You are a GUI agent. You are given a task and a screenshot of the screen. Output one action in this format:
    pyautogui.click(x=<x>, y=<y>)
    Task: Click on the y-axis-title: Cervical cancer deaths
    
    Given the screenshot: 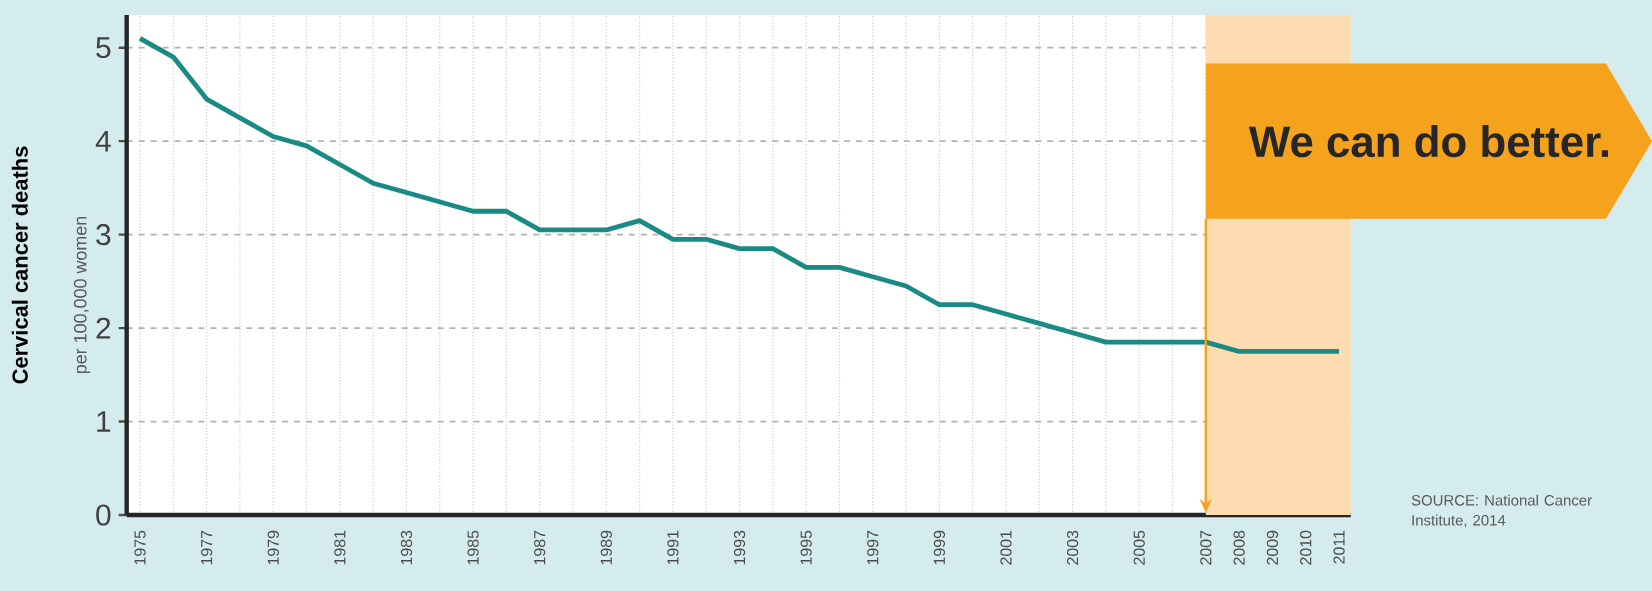 What is the action you would take?
    pyautogui.click(x=19, y=265)
    